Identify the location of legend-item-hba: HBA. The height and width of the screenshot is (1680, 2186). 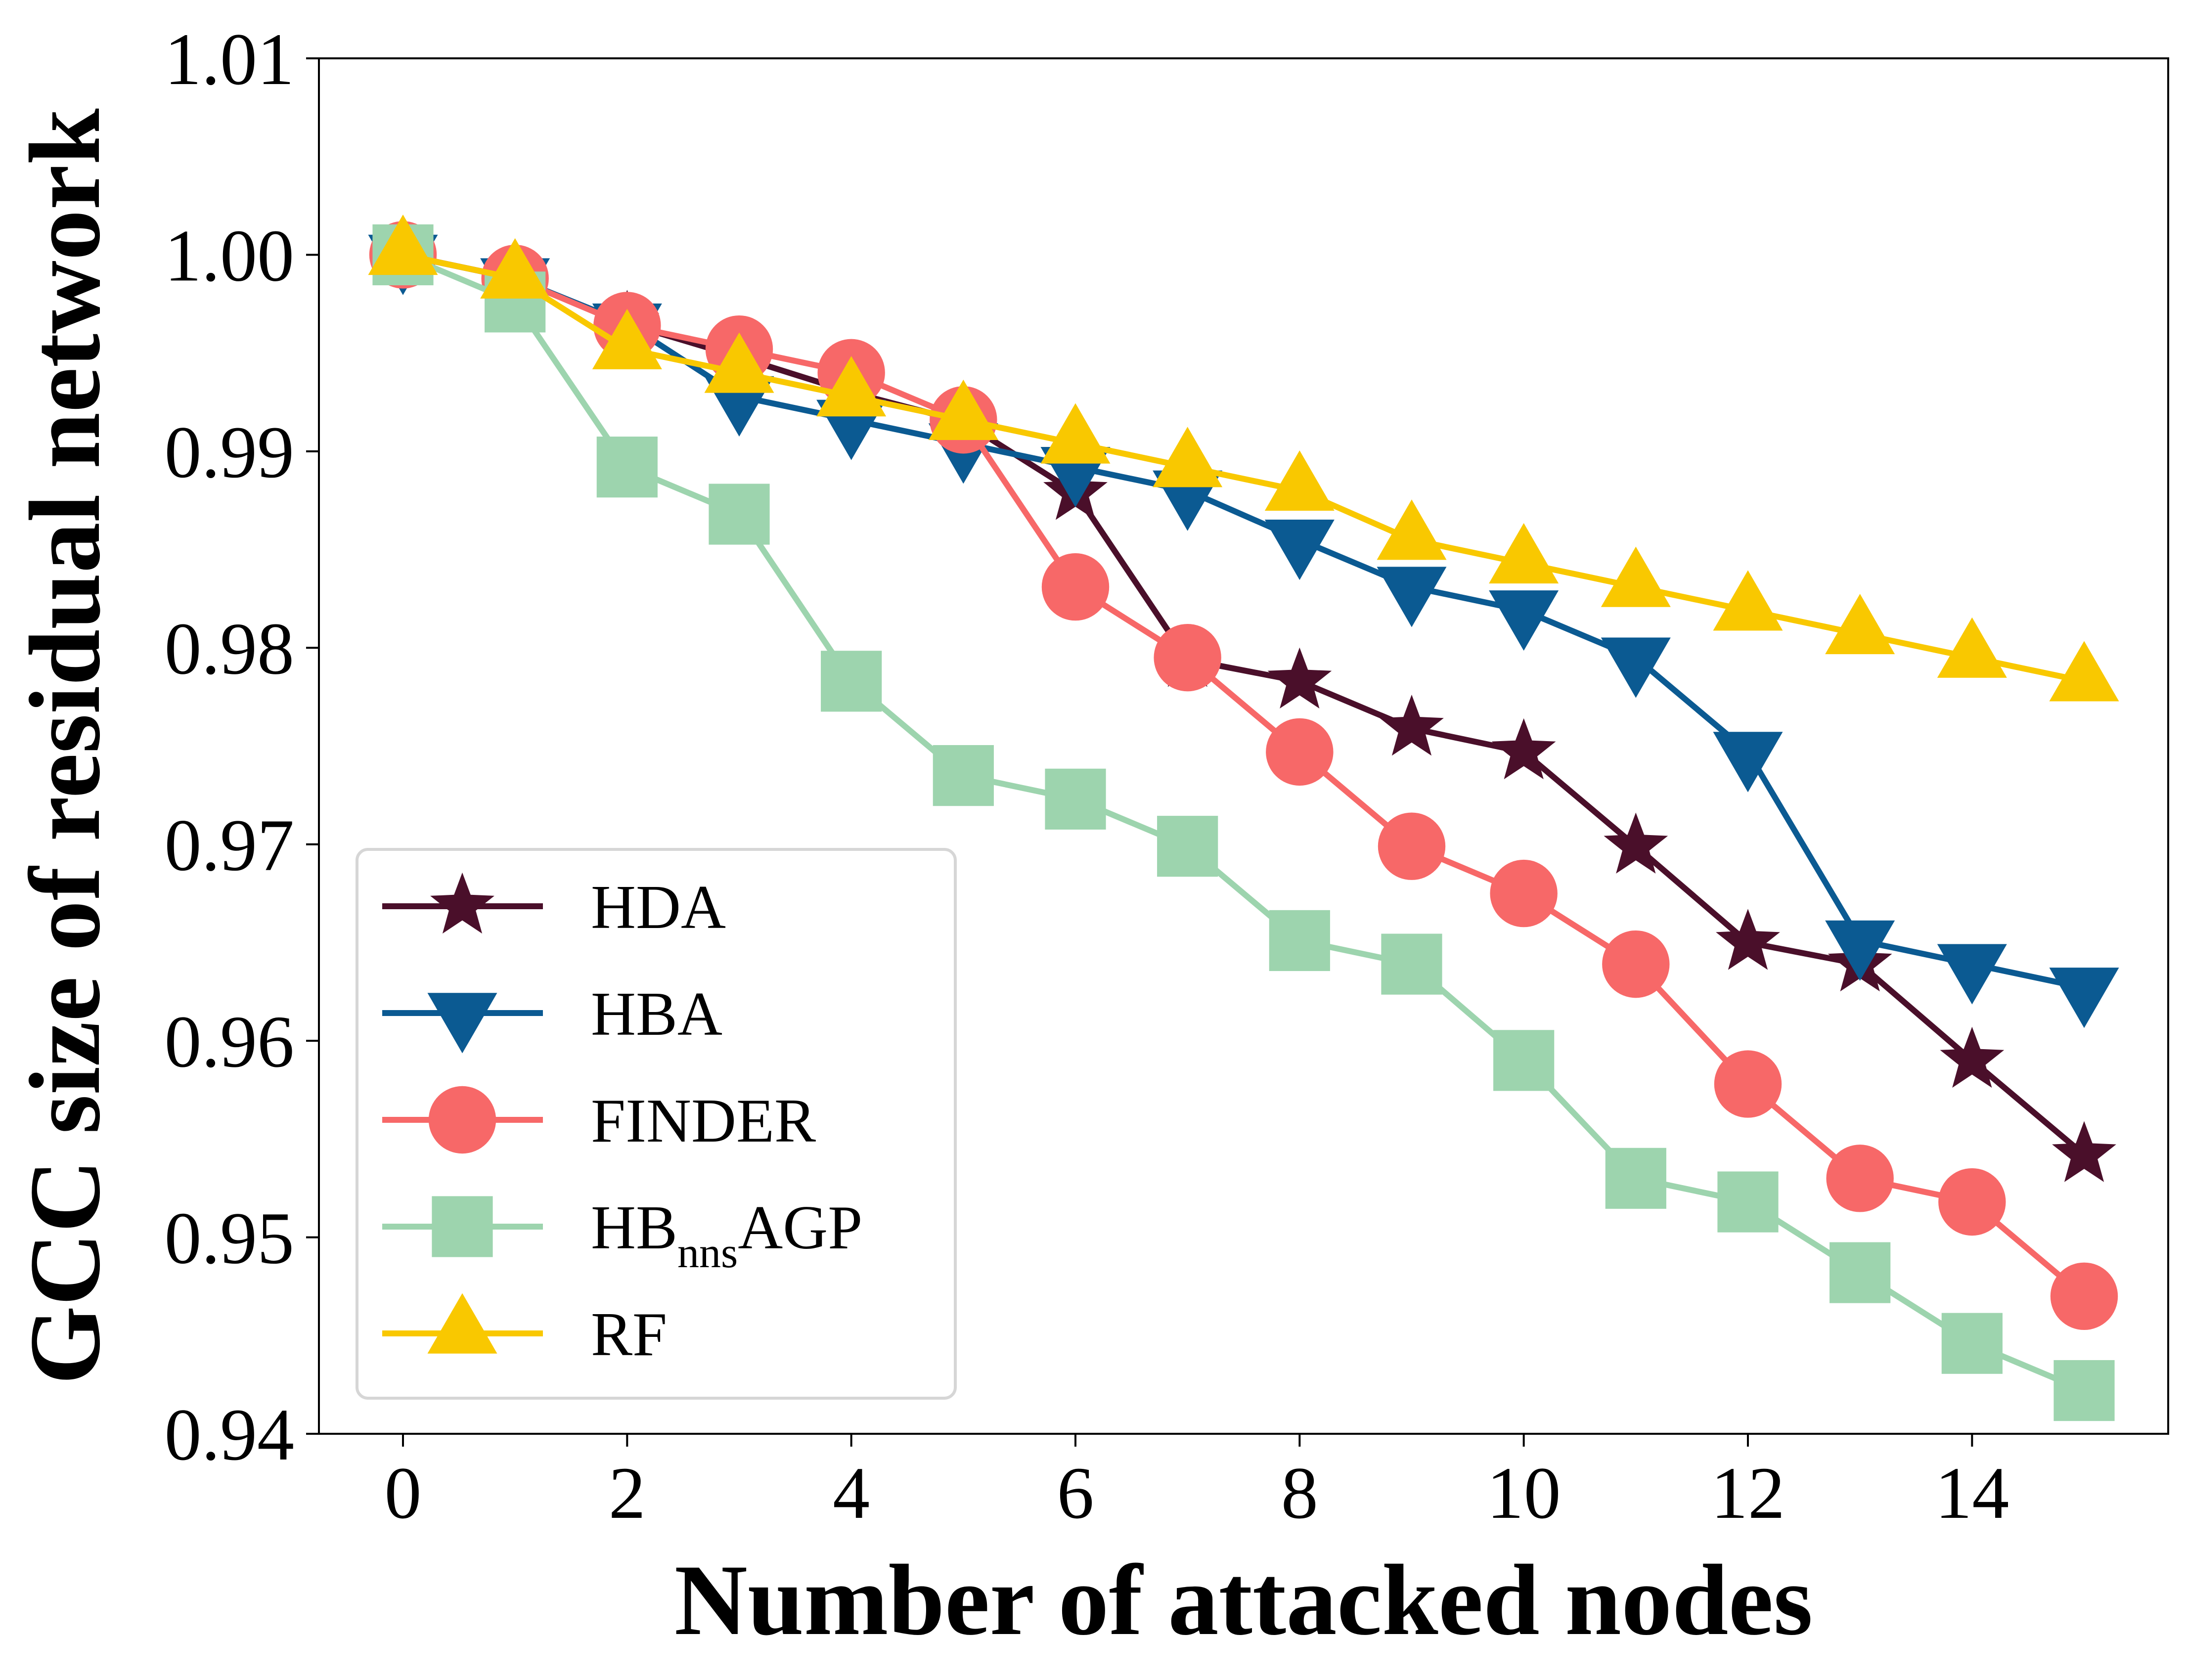
(552, 1017).